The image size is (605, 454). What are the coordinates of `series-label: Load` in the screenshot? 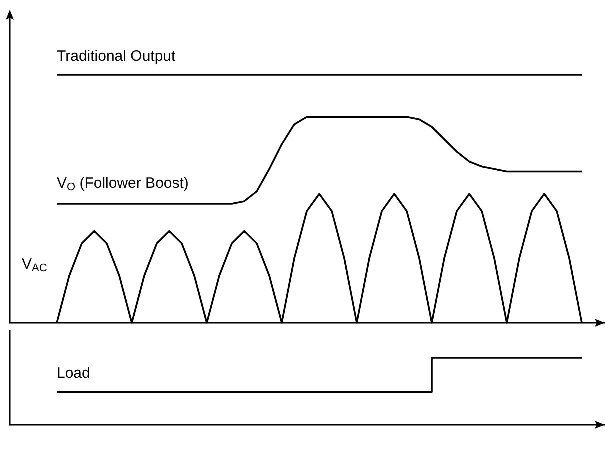 It's located at (73, 373).